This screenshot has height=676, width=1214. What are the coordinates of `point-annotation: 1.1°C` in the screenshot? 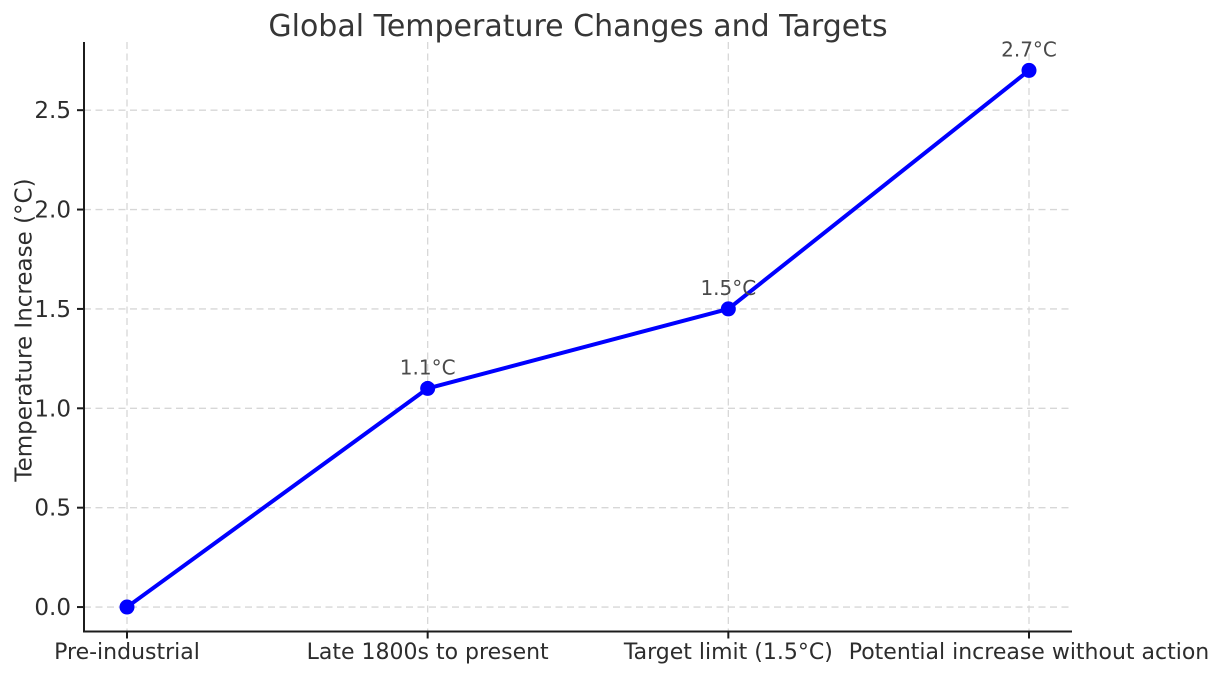 It's located at (428, 367).